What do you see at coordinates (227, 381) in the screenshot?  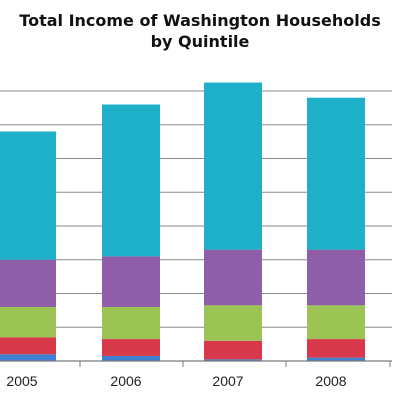 I see `x-tick-label-2007: 2007` at bounding box center [227, 381].